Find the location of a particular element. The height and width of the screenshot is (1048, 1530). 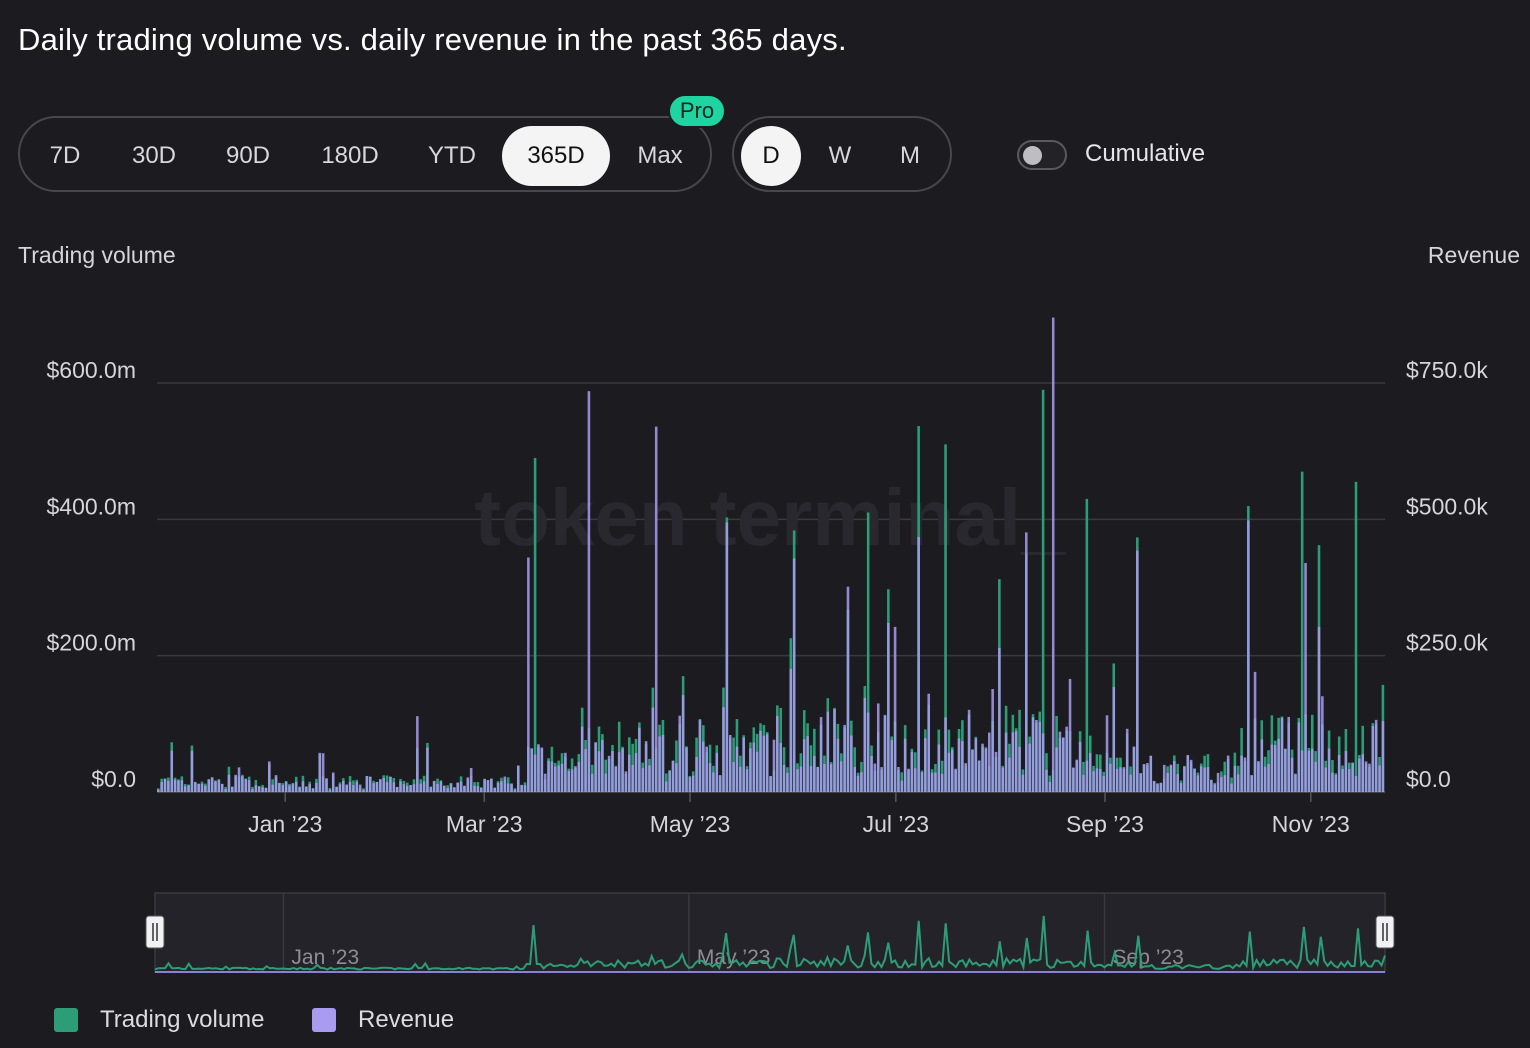

granularity-month-button: M is located at coordinates (910, 155).